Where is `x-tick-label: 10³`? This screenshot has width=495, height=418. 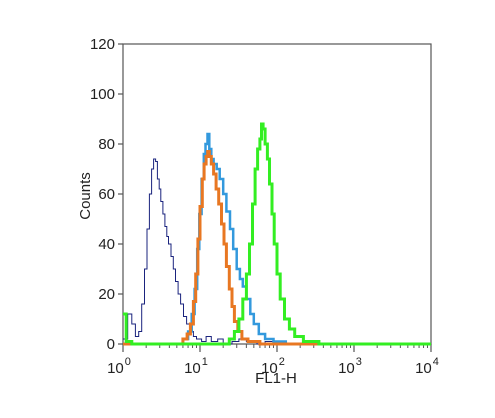 x-tick-label: 10³ is located at coordinates (350, 366).